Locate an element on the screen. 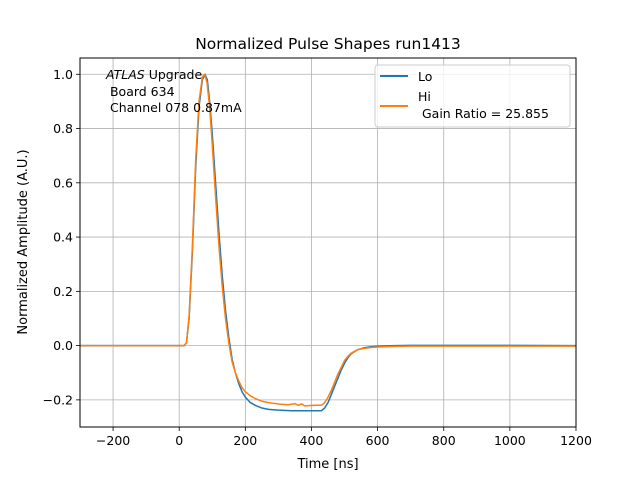 Image resolution: width=640 pixels, height=480 pixels. x-tick-label: −200 is located at coordinates (113, 440).